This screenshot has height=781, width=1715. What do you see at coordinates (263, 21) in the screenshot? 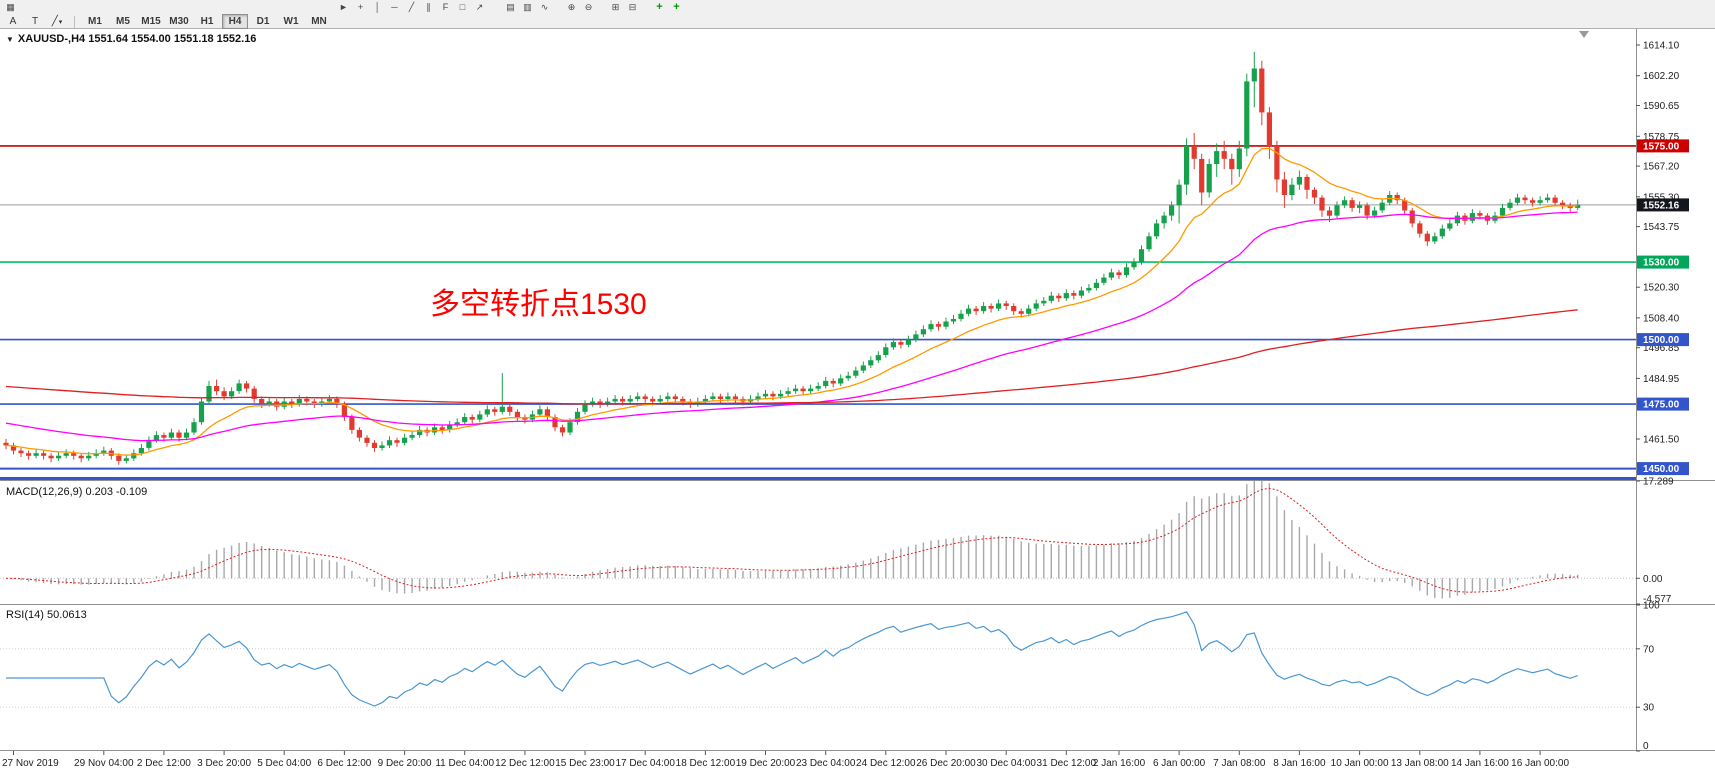
I see `timeframe-button-d1: D1` at bounding box center [263, 21].